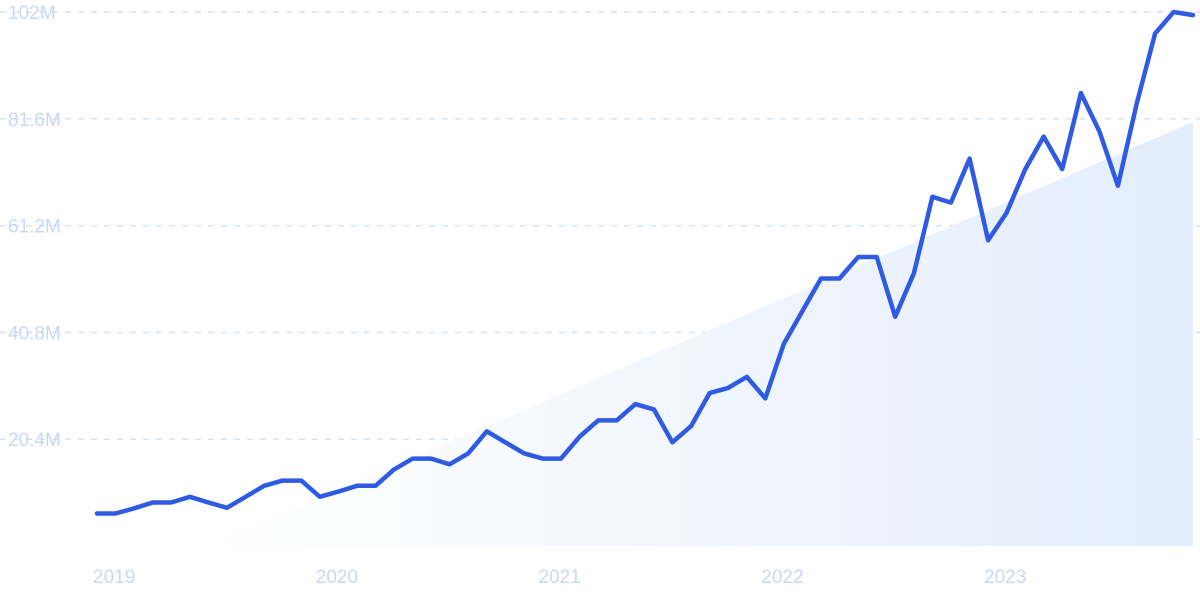  I want to click on y-tick-label: 61.2M, so click(34, 227).